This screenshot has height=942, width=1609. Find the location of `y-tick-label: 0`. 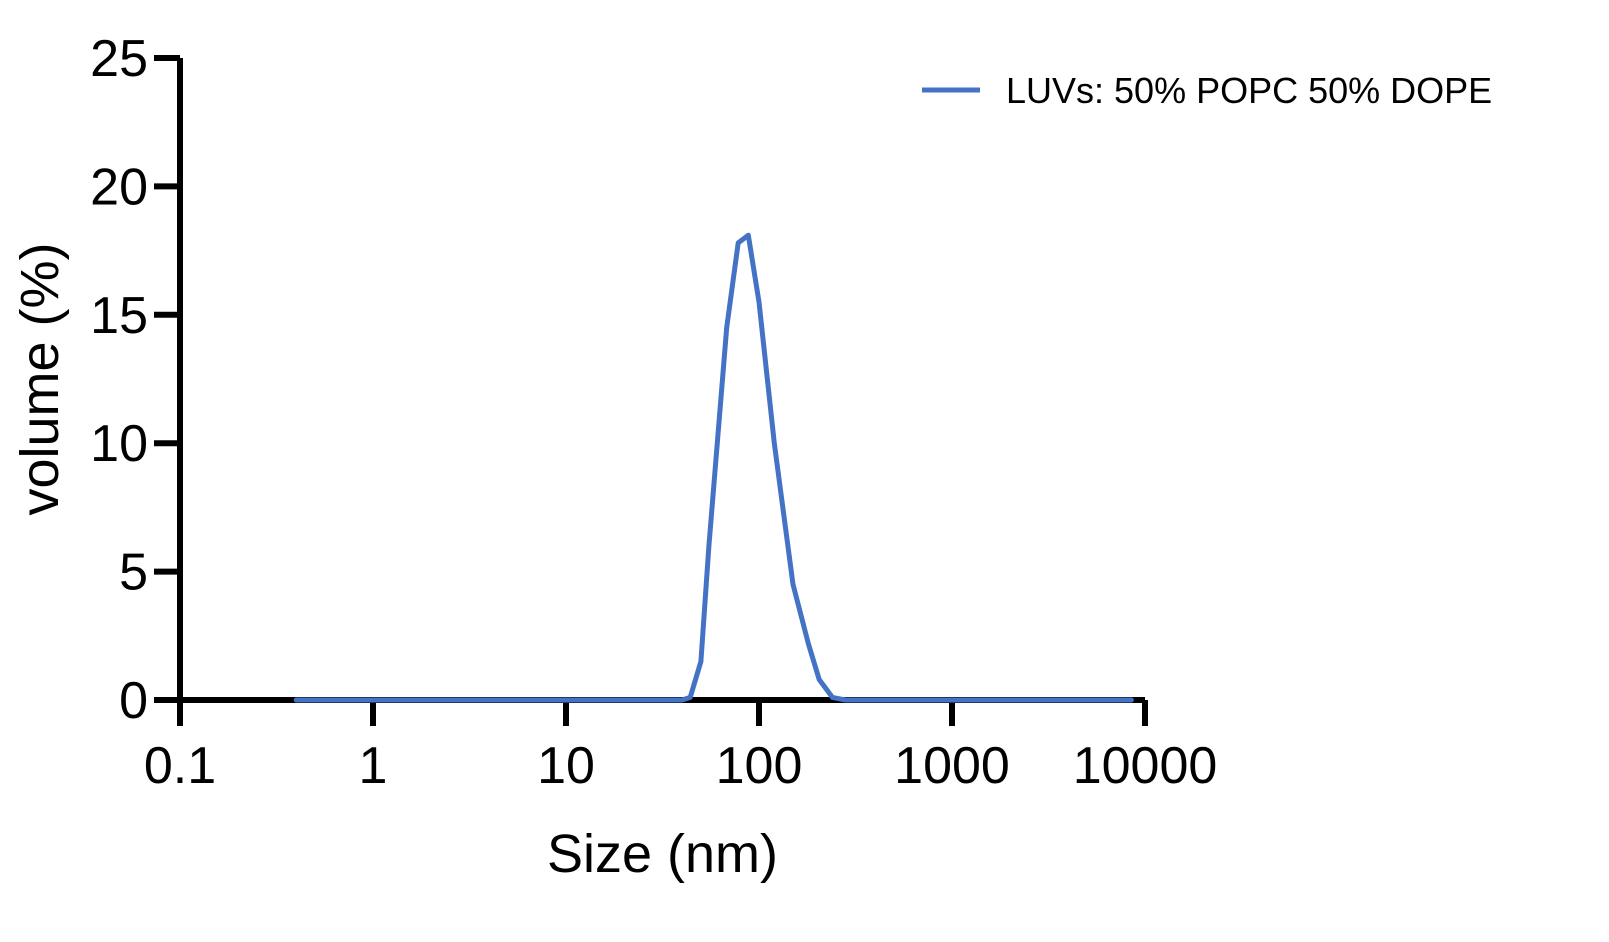

y-tick-label: 0 is located at coordinates (133, 701).